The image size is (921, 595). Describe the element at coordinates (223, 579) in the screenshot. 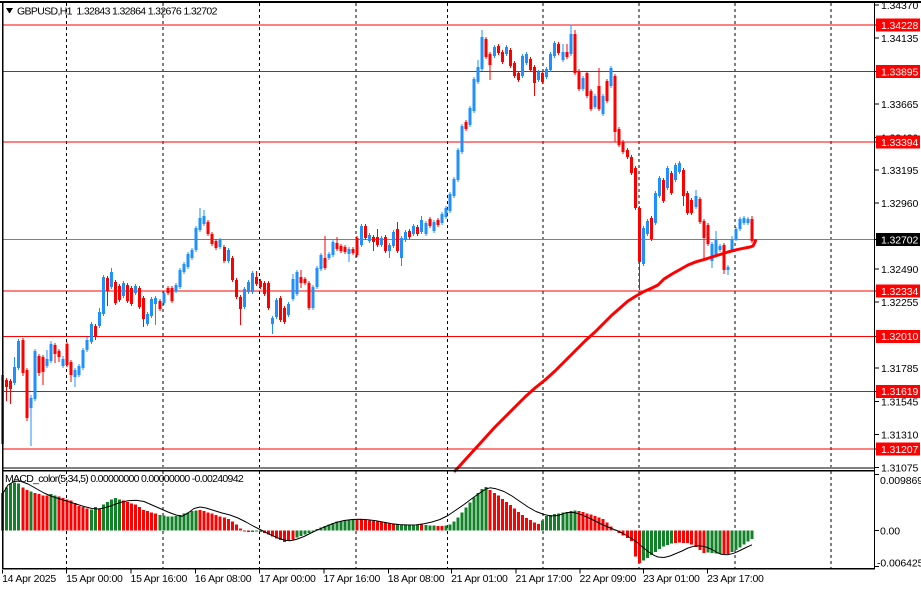

I see `svg-text: 16 Apr 08:00` at that location.